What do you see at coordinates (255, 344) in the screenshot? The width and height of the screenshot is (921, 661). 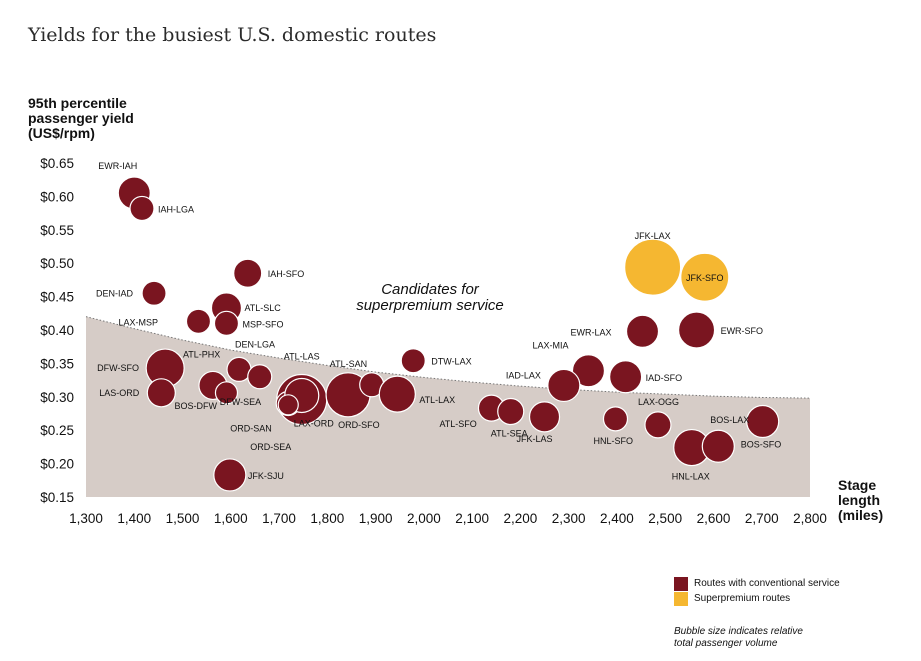 I see `bubble-label: DEN-LGA` at bounding box center [255, 344].